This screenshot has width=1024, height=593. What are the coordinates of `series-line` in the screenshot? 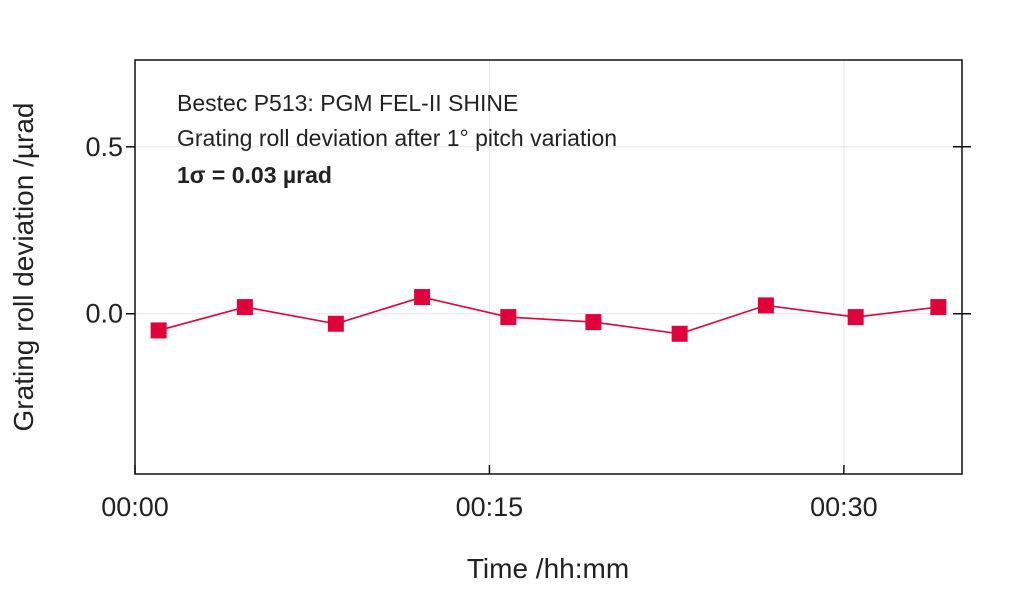 It's located at (548, 315).